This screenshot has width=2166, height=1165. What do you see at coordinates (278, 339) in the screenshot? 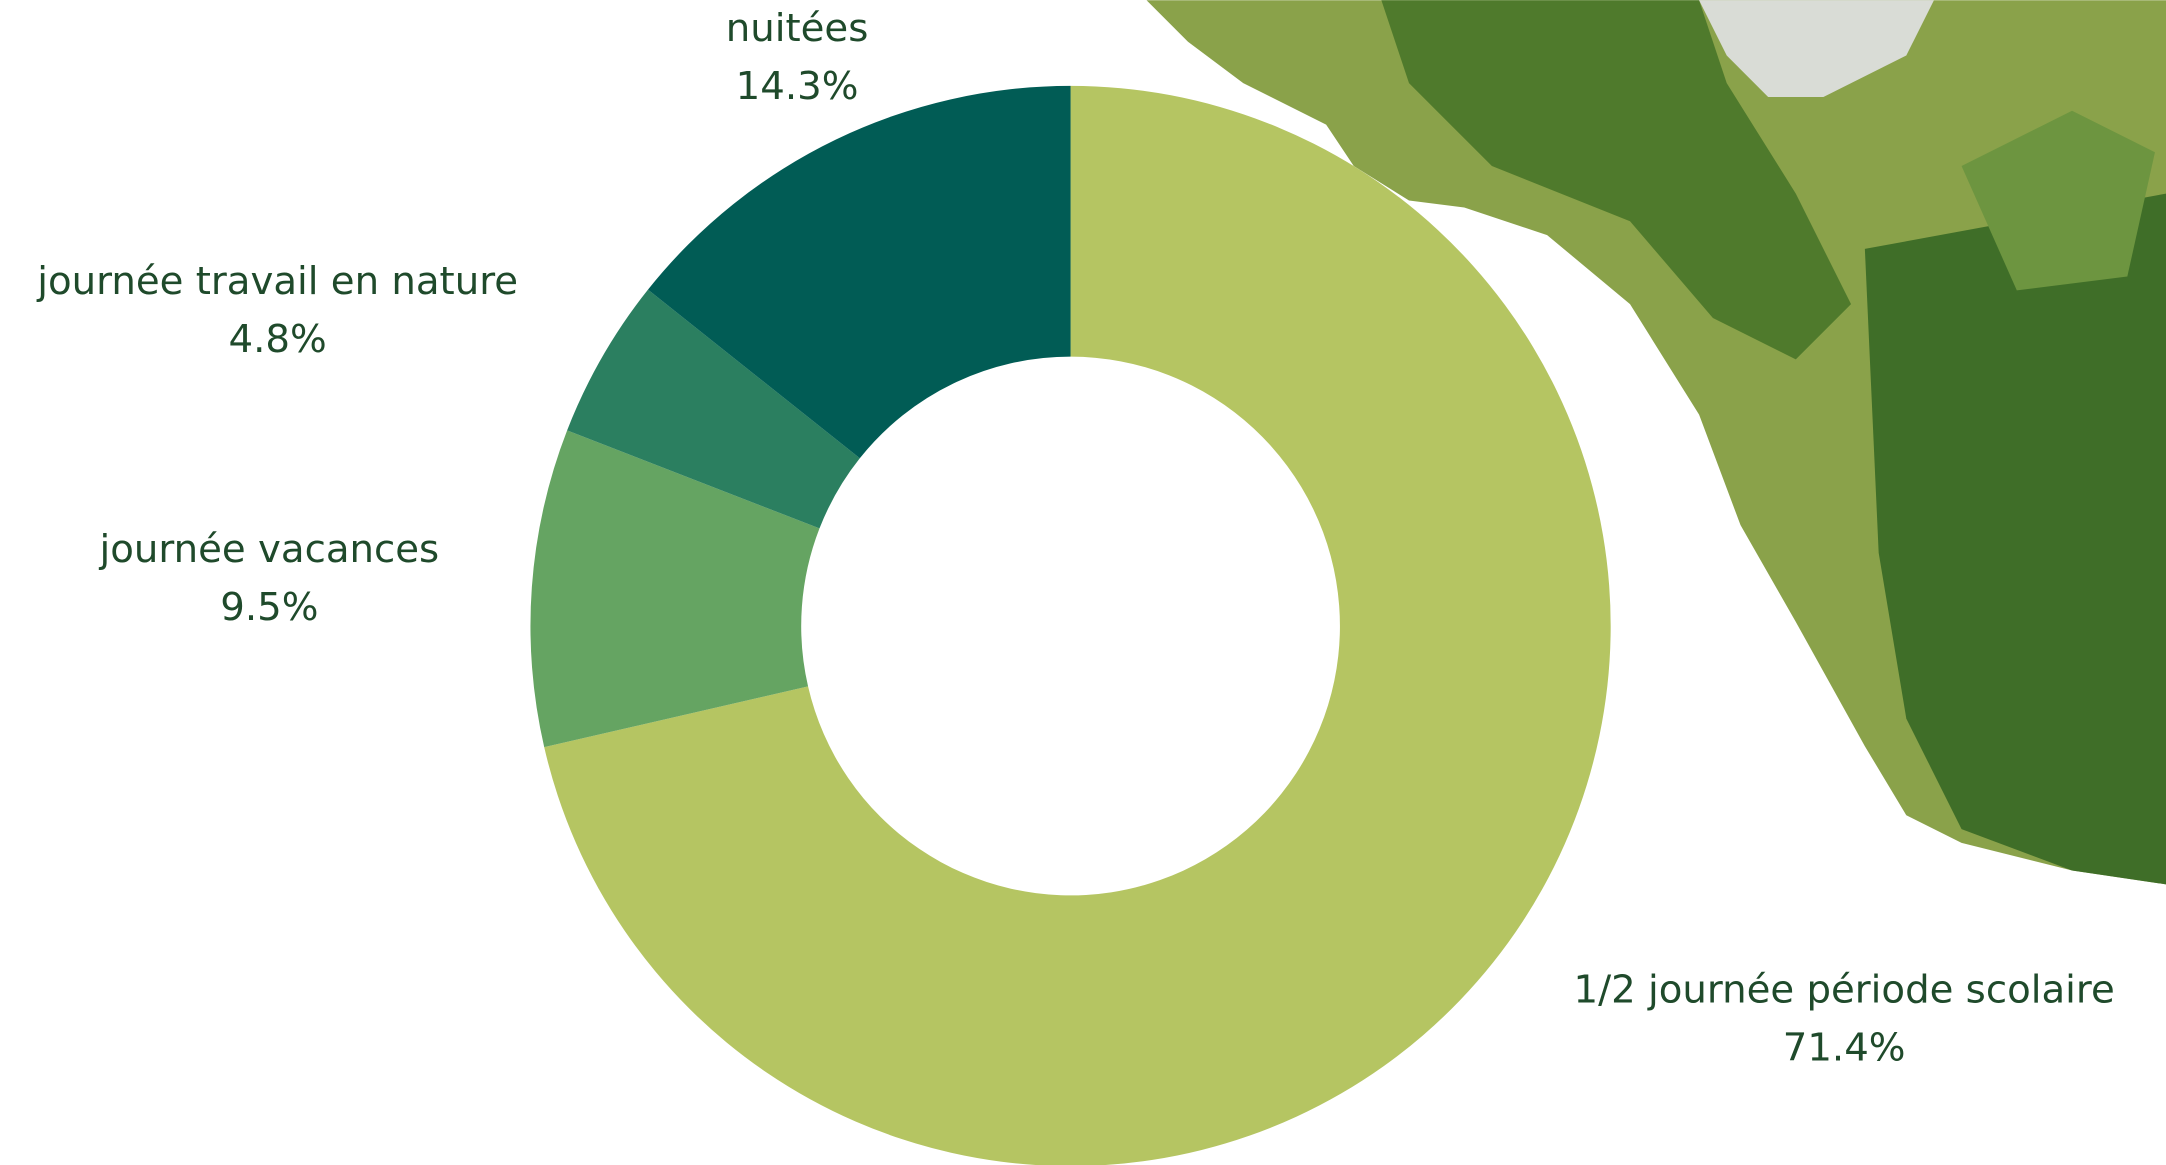
I see `slice-value: 4.8%` at bounding box center [278, 339].